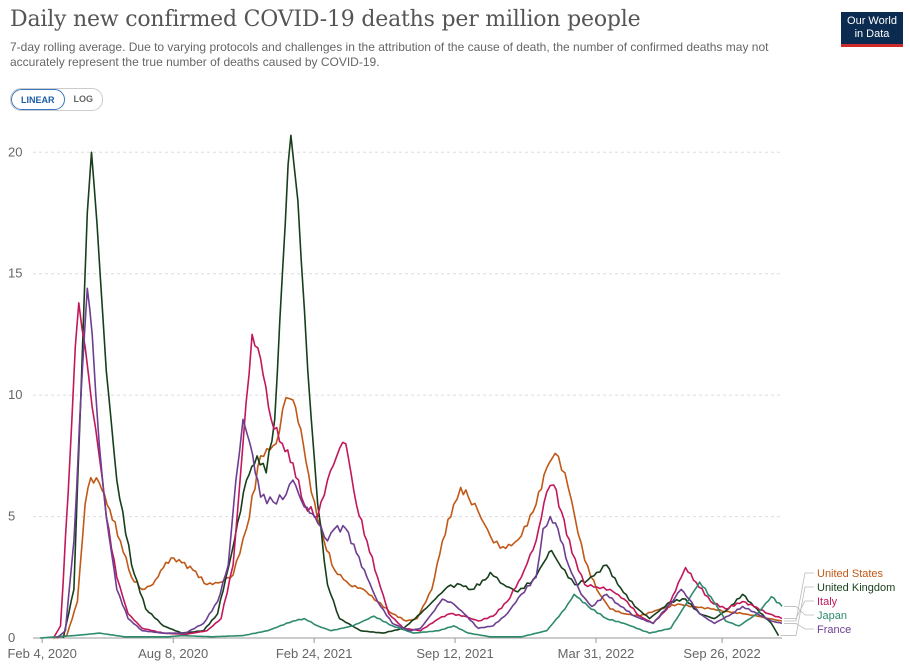 This screenshot has height=667, width=910. What do you see at coordinates (850, 574) in the screenshot?
I see `legend-label: United States` at bounding box center [850, 574].